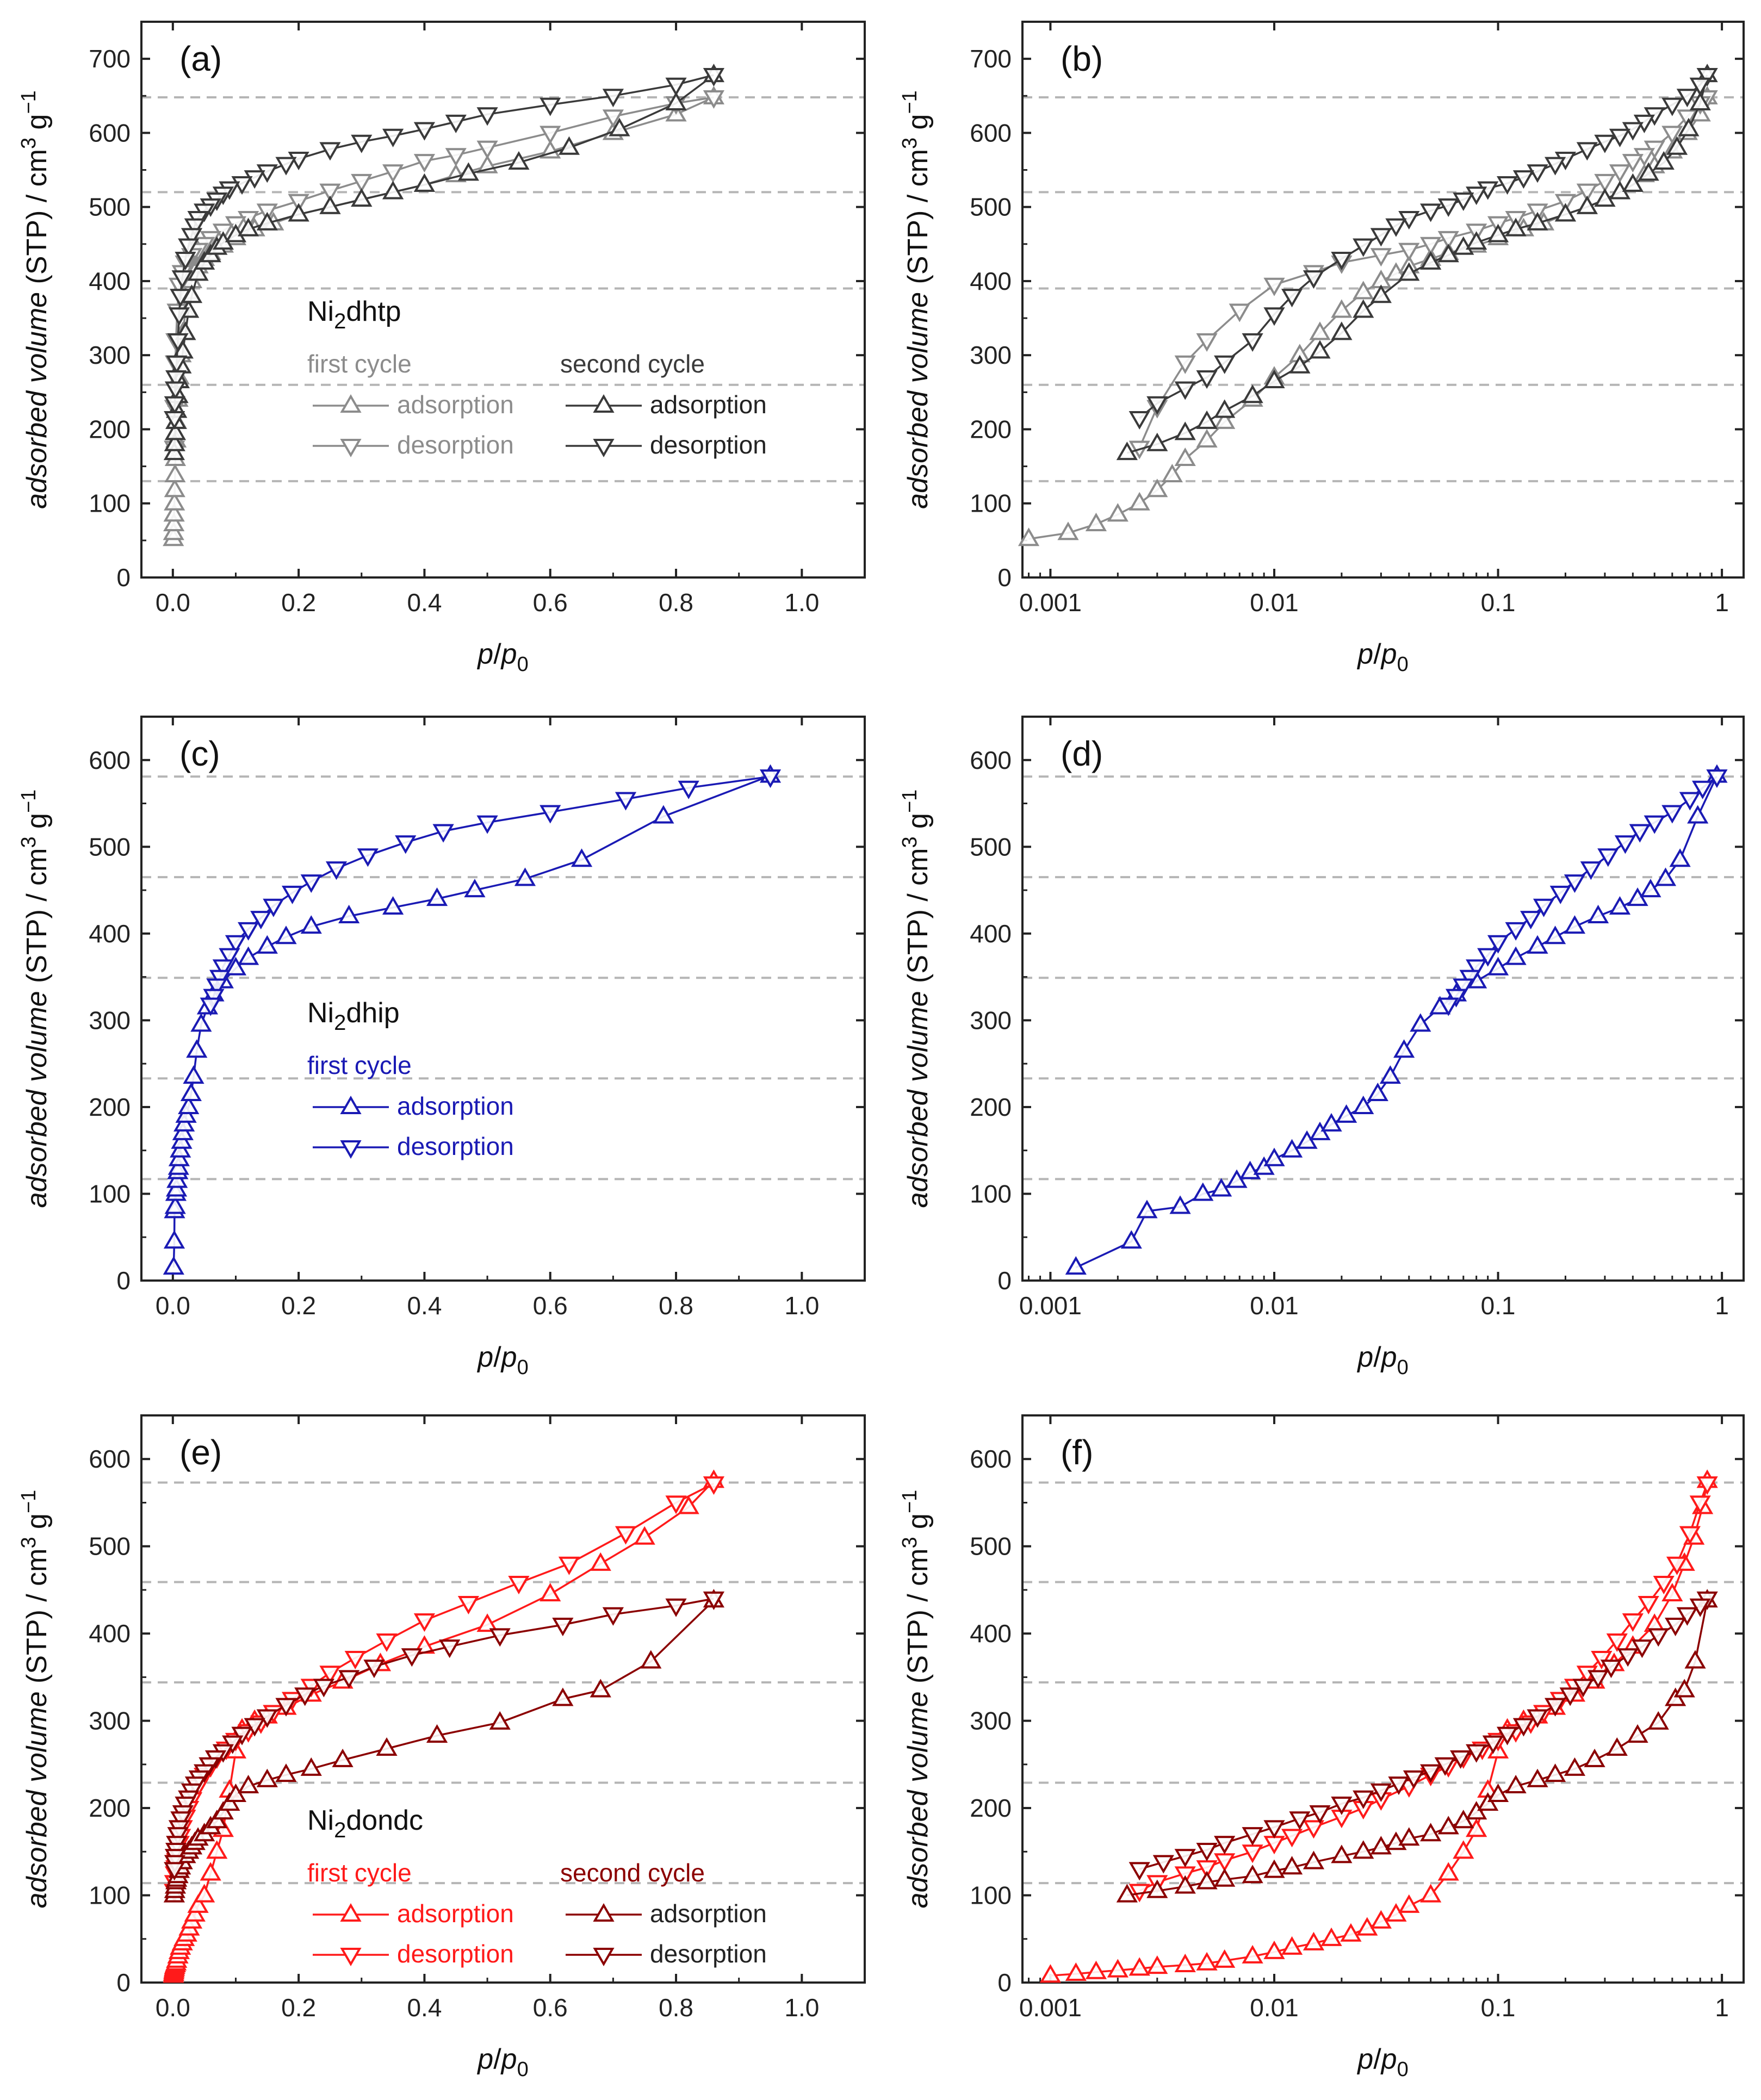 The image size is (1761, 2100). Describe the element at coordinates (801, 603) in the screenshot. I see `x-tick-label: 1.0` at that location.